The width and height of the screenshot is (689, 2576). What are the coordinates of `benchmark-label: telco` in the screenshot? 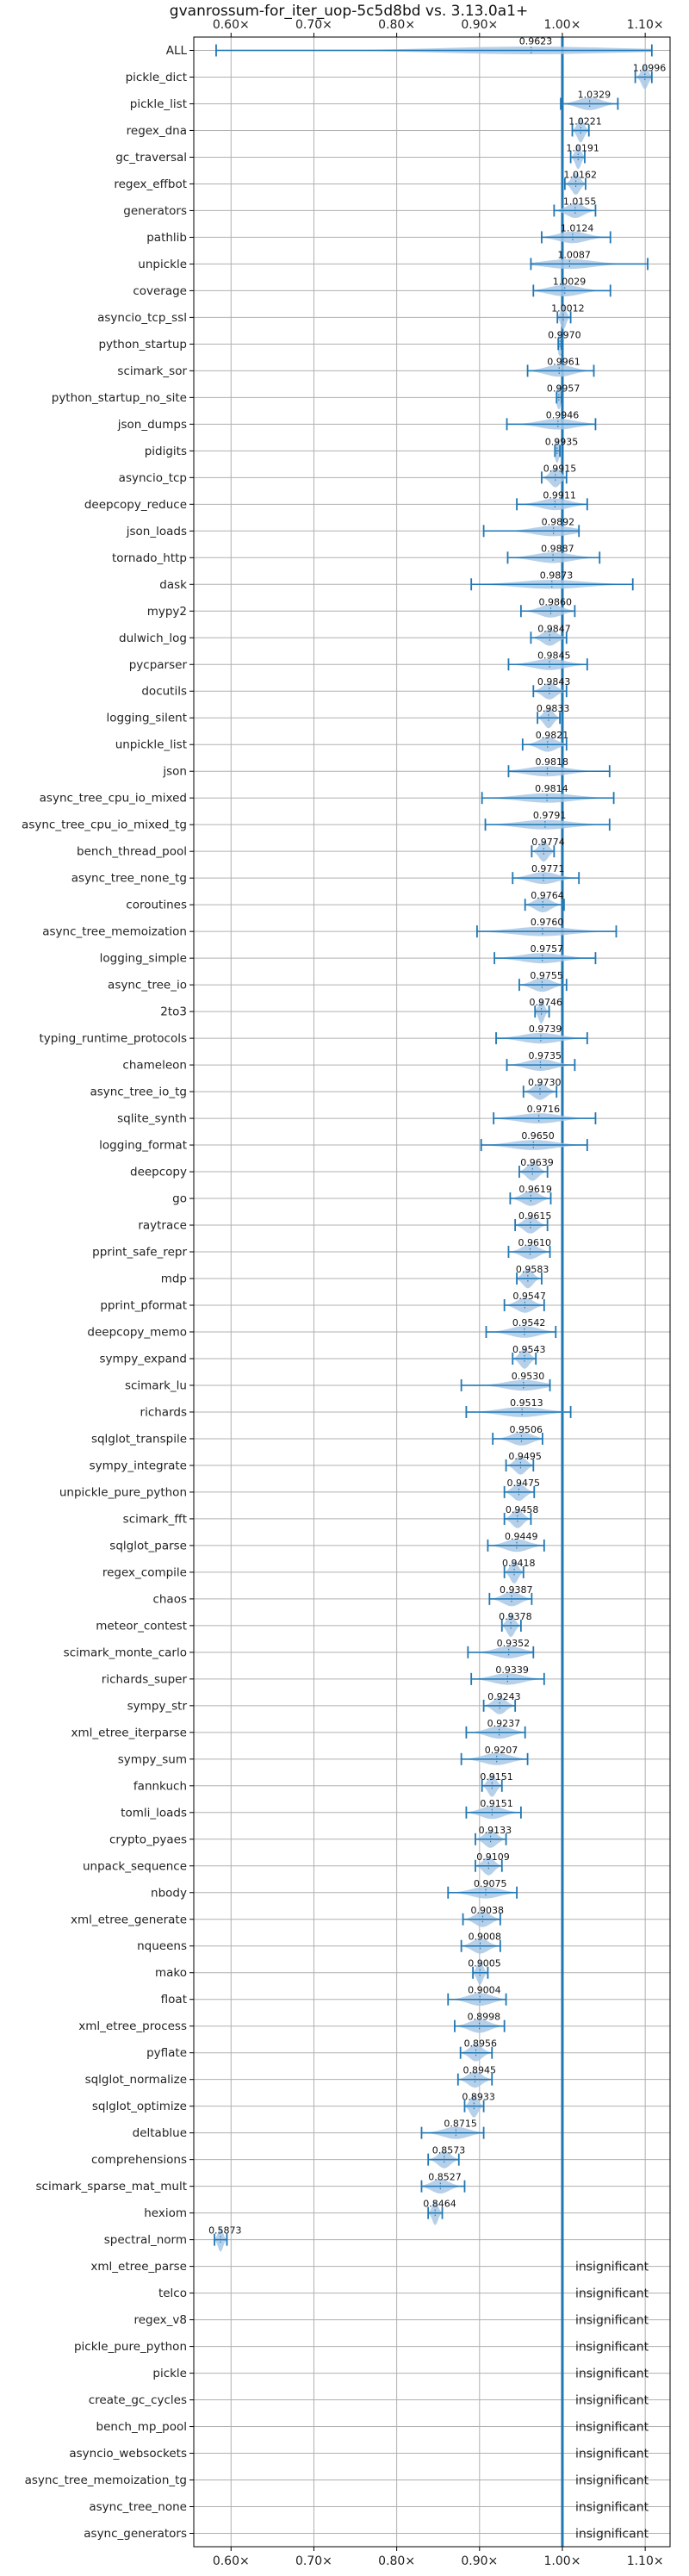 It's located at (172, 2294).